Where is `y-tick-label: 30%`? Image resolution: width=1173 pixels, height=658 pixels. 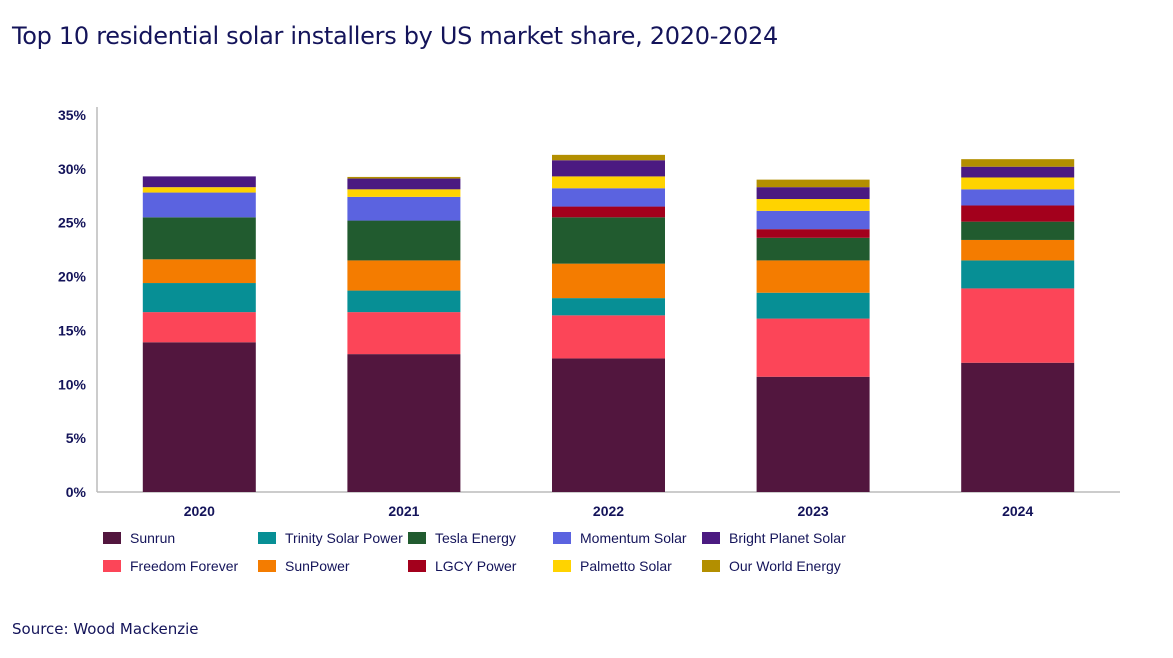
y-tick-label: 30% is located at coordinates (72, 169).